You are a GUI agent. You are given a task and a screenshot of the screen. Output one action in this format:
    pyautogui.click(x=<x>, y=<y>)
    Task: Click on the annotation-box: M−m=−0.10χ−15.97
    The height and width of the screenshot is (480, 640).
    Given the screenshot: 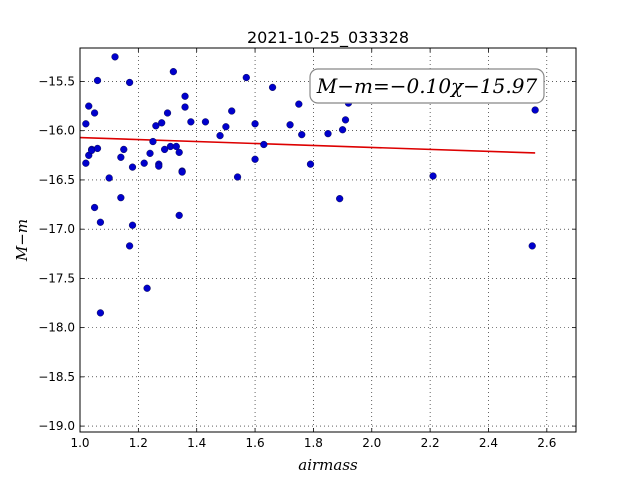 What is the action you would take?
    pyautogui.click(x=427, y=86)
    